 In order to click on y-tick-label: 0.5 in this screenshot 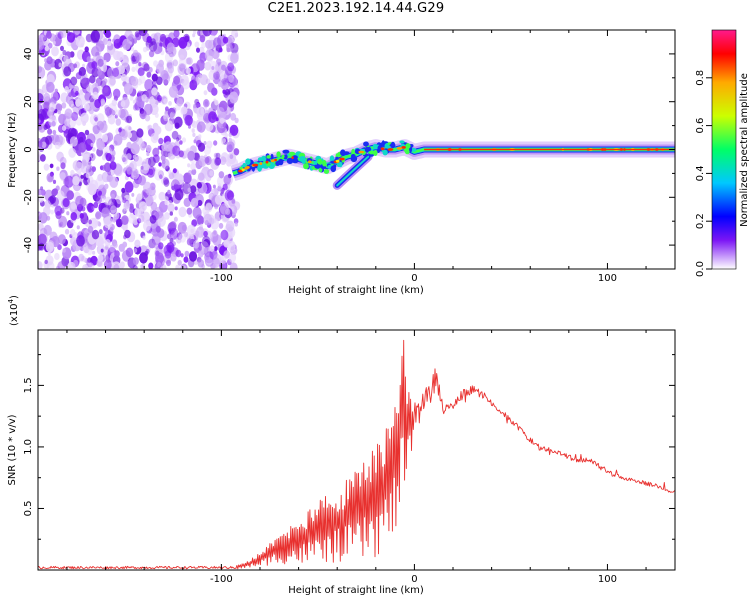, I will do `click(28, 509)`.